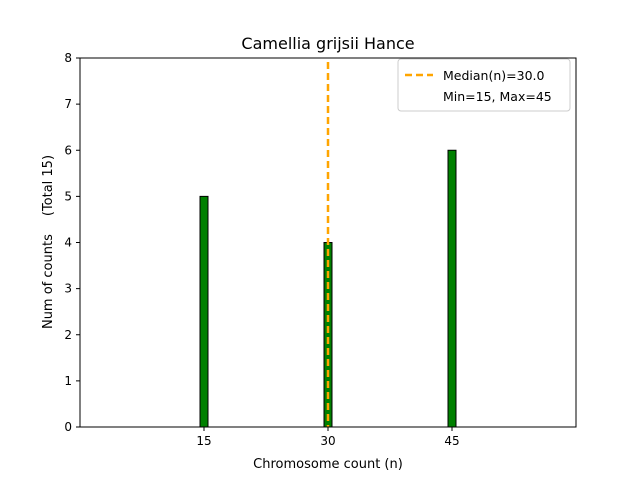 The height and width of the screenshot is (480, 640). What do you see at coordinates (68, 335) in the screenshot?
I see `y-tick-label-2: 2` at bounding box center [68, 335].